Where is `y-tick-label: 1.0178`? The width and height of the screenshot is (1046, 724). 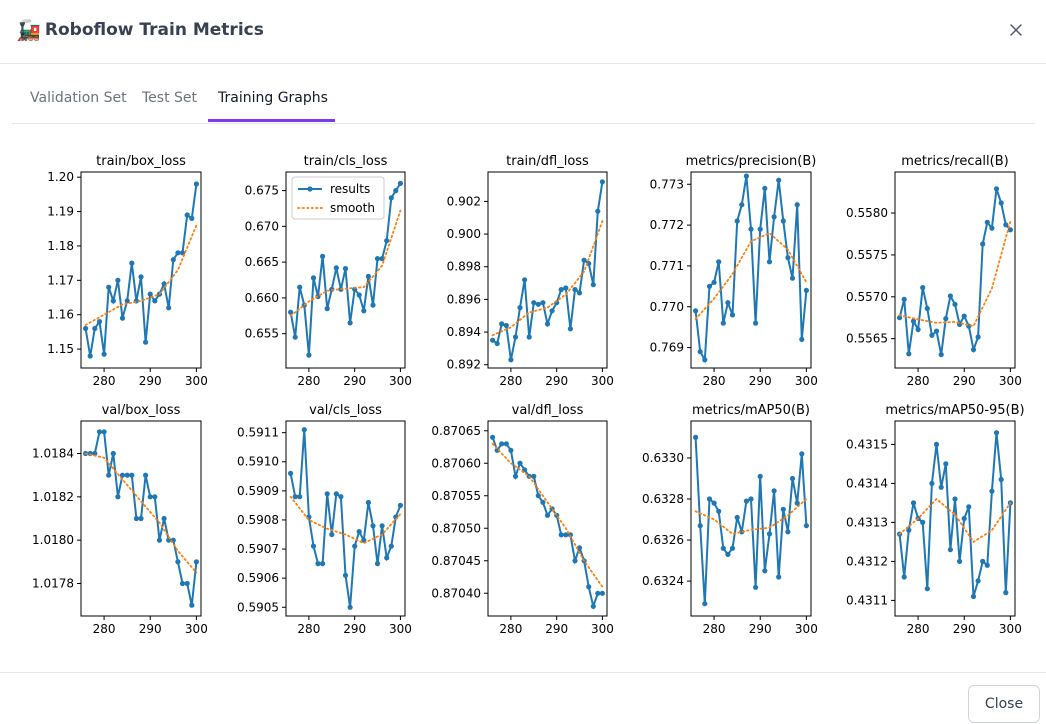 y-tick-label: 1.0178 is located at coordinates (53, 584).